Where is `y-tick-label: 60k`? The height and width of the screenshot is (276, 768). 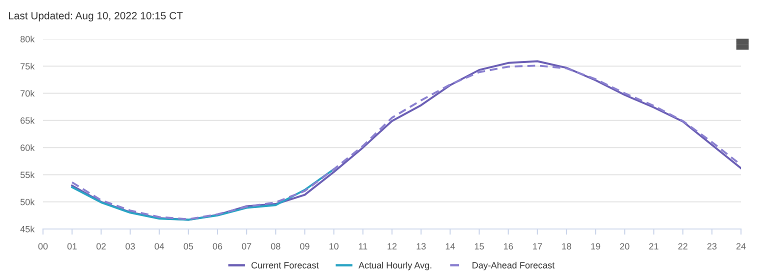 y-tick-label: 60k is located at coordinates (27, 147).